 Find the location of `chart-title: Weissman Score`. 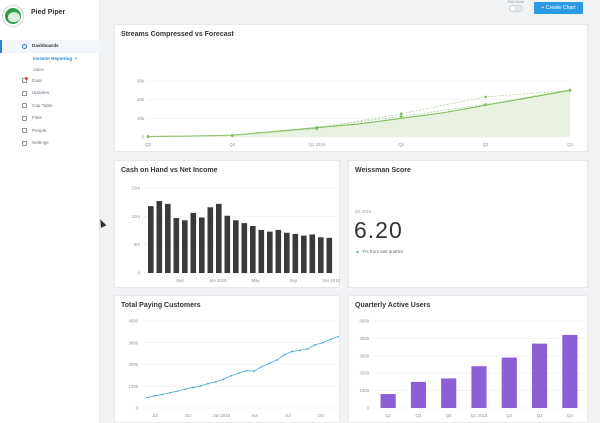

chart-title: Weissman Score is located at coordinates (383, 170).